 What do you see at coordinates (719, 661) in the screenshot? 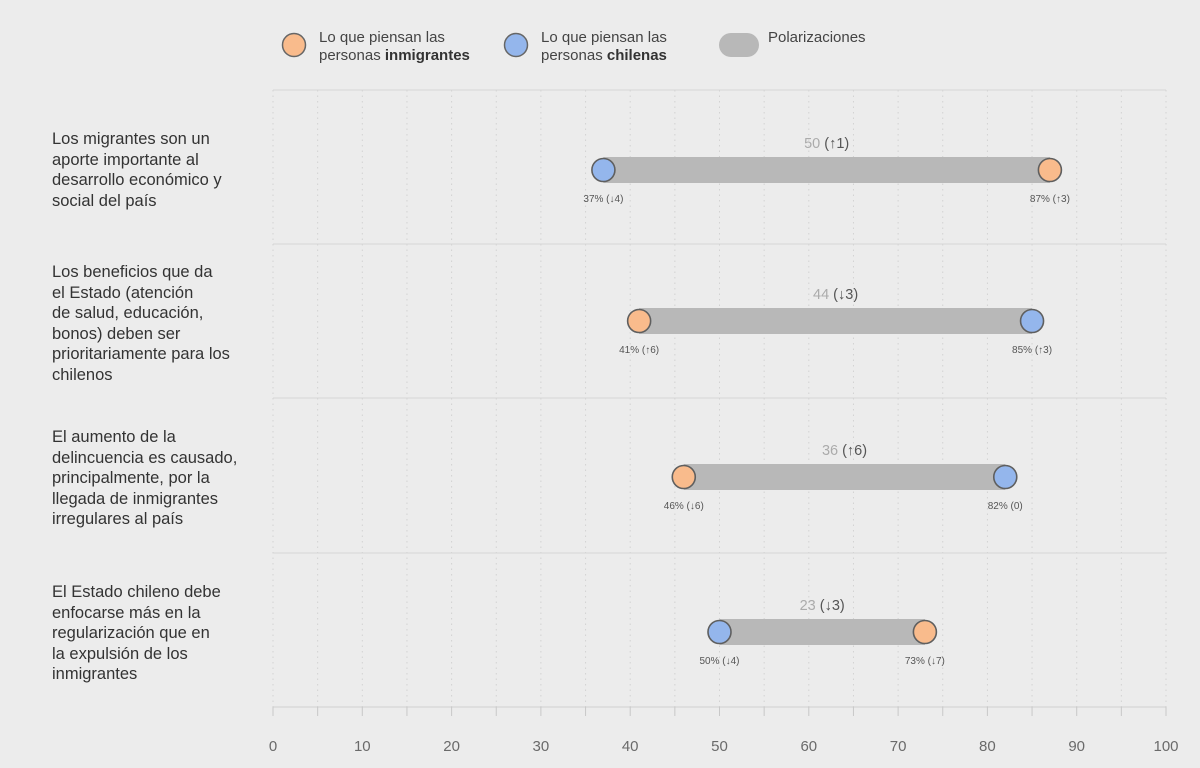
I see `chileans-value-label: 50% (↓4)` at bounding box center [719, 661].